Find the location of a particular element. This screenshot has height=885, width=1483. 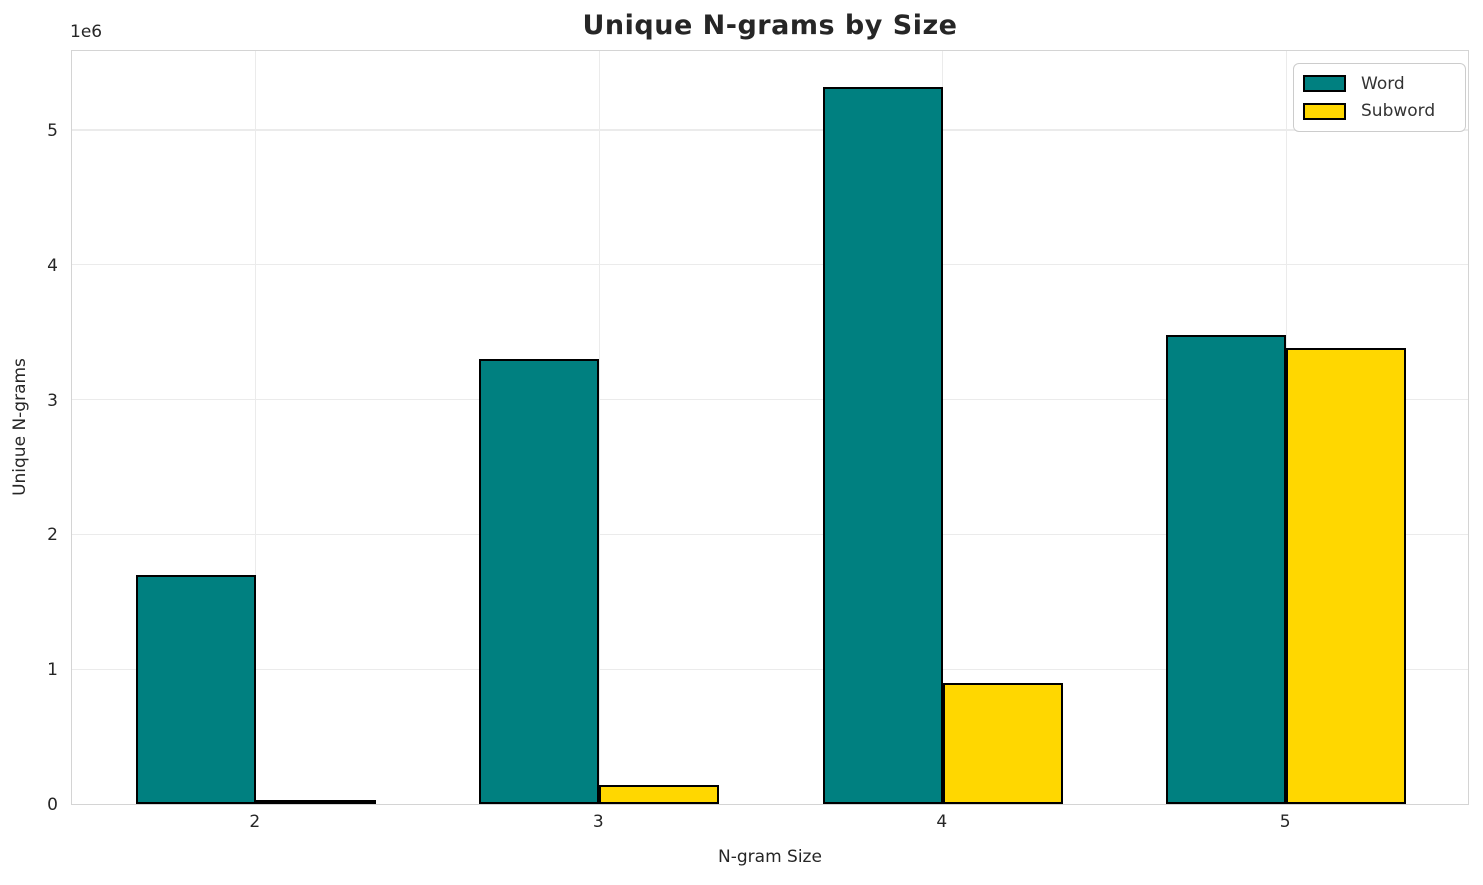

legend-item-subword: Subword is located at coordinates (1381, 111).